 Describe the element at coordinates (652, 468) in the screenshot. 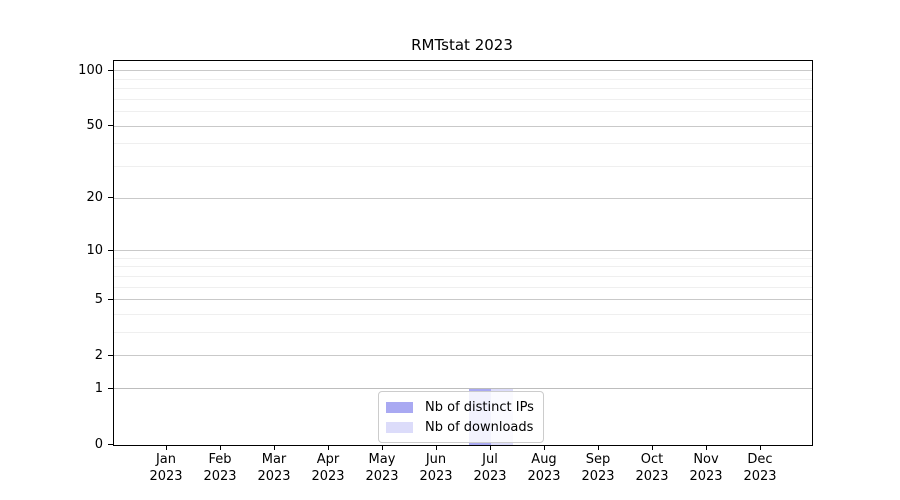

I see `x-tick-label: Oct 2023` at that location.